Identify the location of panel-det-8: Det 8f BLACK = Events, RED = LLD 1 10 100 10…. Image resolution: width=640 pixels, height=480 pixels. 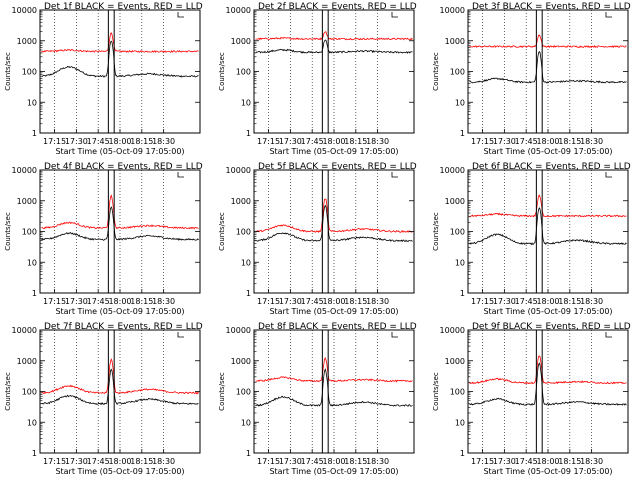
(317, 399).